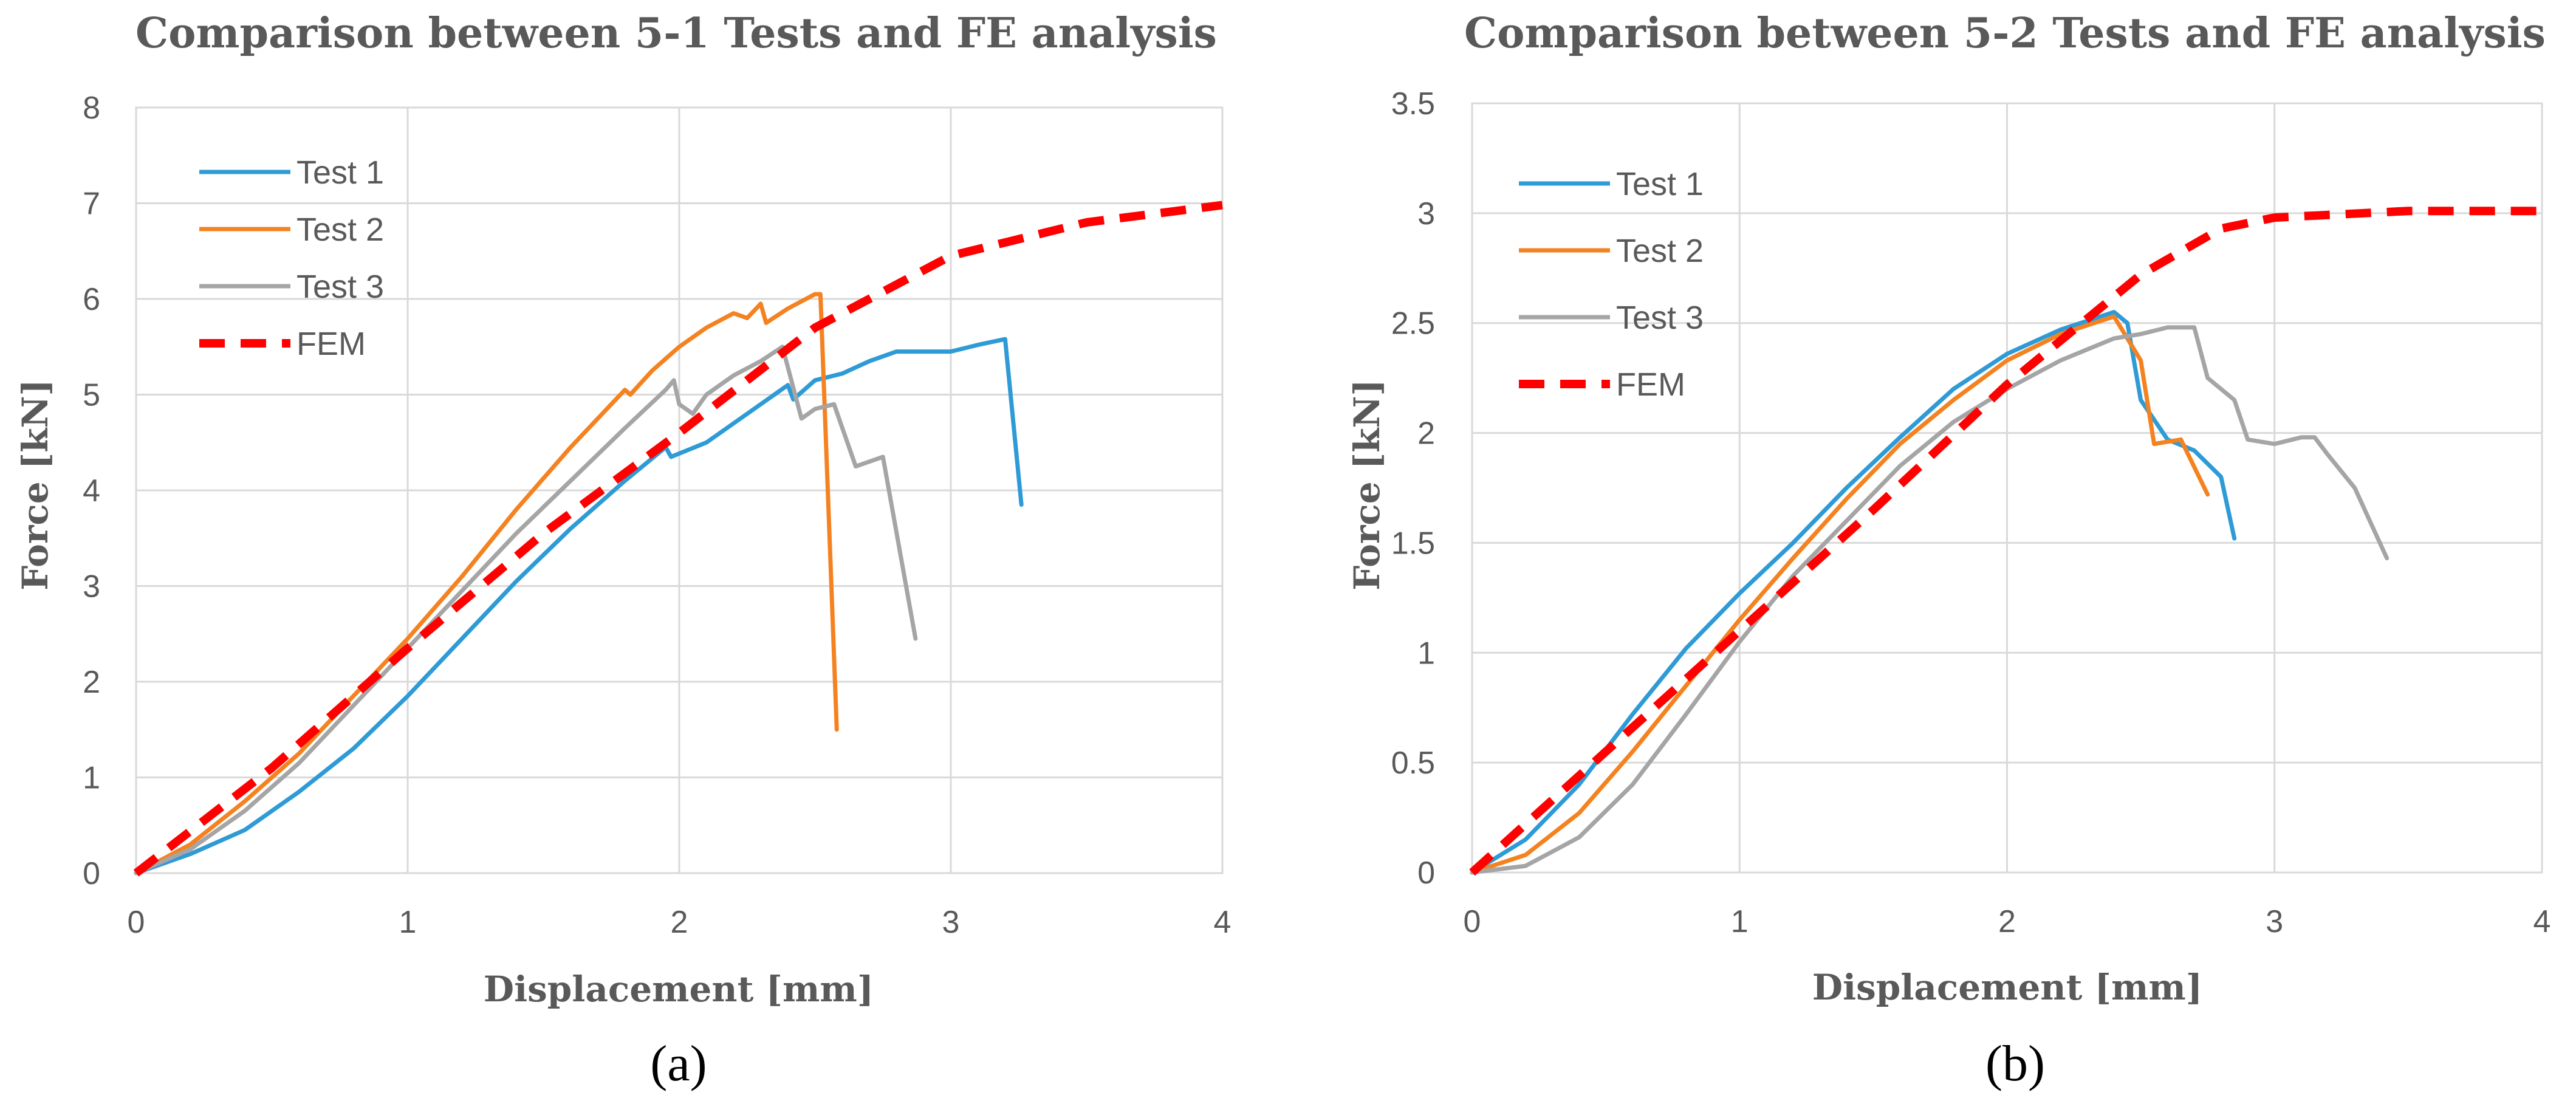  What do you see at coordinates (679, 1063) in the screenshot?
I see `caption-a: (a)` at bounding box center [679, 1063].